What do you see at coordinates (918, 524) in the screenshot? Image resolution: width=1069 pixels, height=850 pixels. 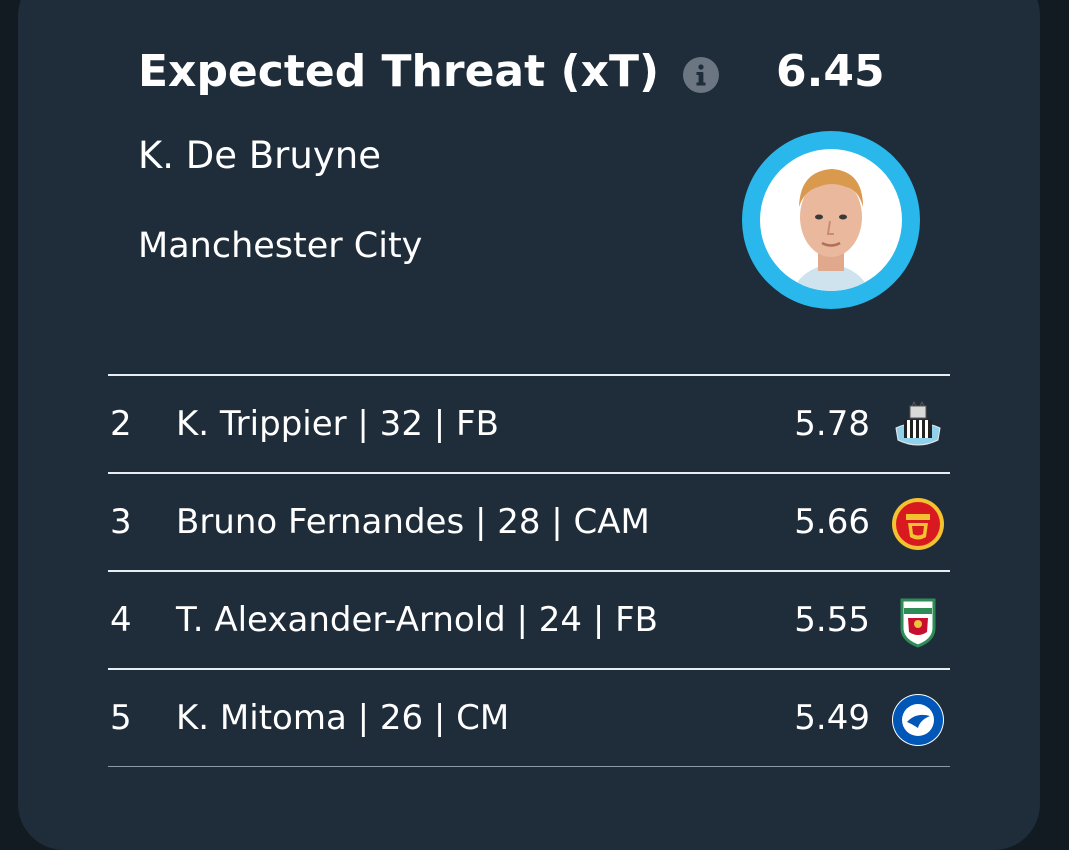 I see `manchester-united-crest-icon` at bounding box center [918, 524].